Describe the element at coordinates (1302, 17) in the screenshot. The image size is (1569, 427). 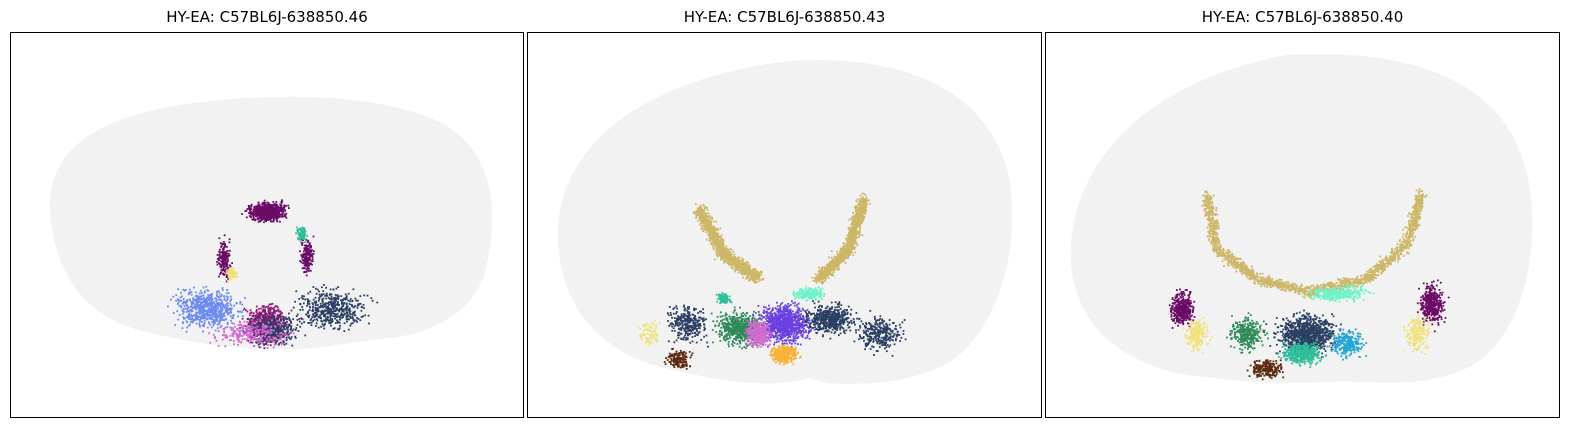
I see `panel-3-title: HY-EA: C57BL6J-638850.40` at that location.